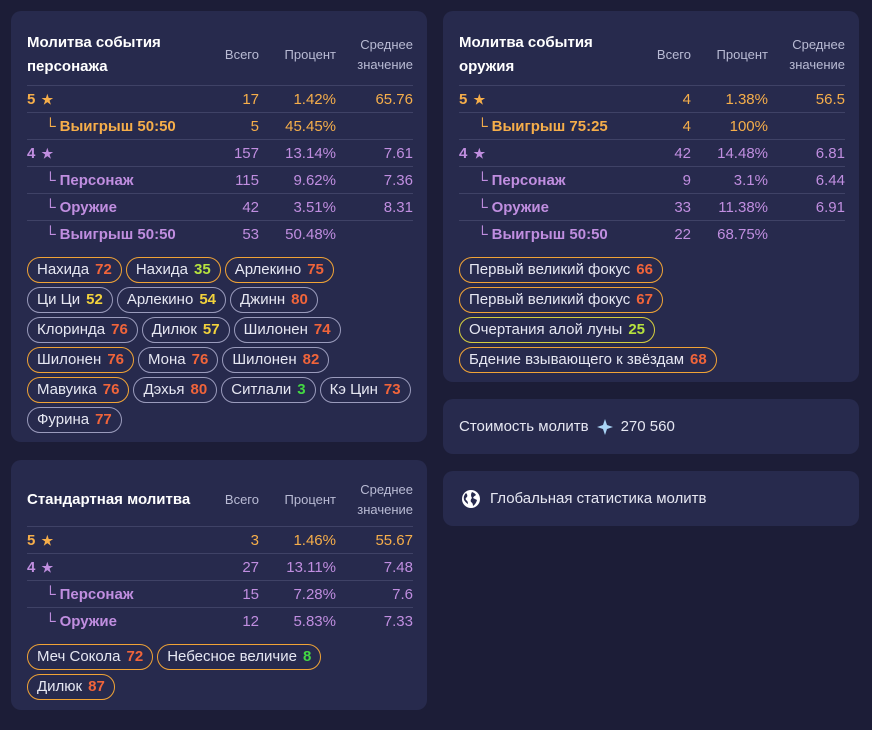  I want to click on pull-tag: Фурина 77, so click(74, 419).